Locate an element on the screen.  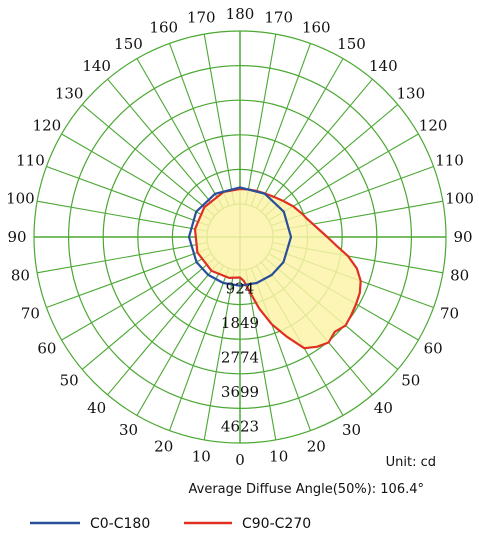
radial-tick-label: 3699 is located at coordinates (240, 392).